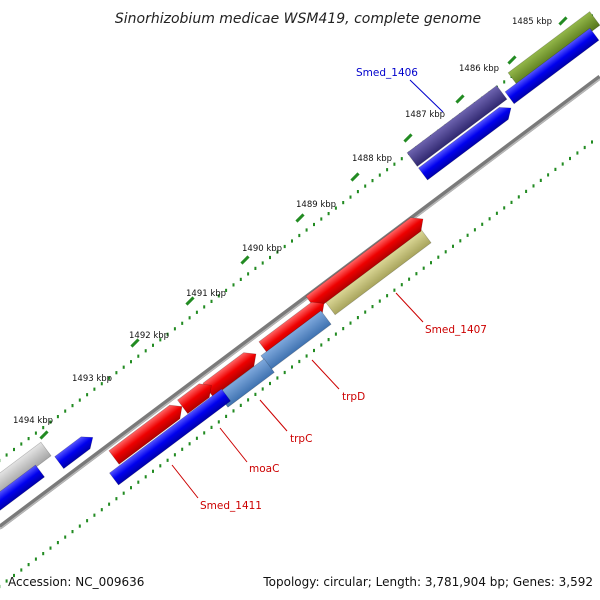  Describe the element at coordinates (197, 396) in the screenshot. I see `feature-gene-moac` at that location.